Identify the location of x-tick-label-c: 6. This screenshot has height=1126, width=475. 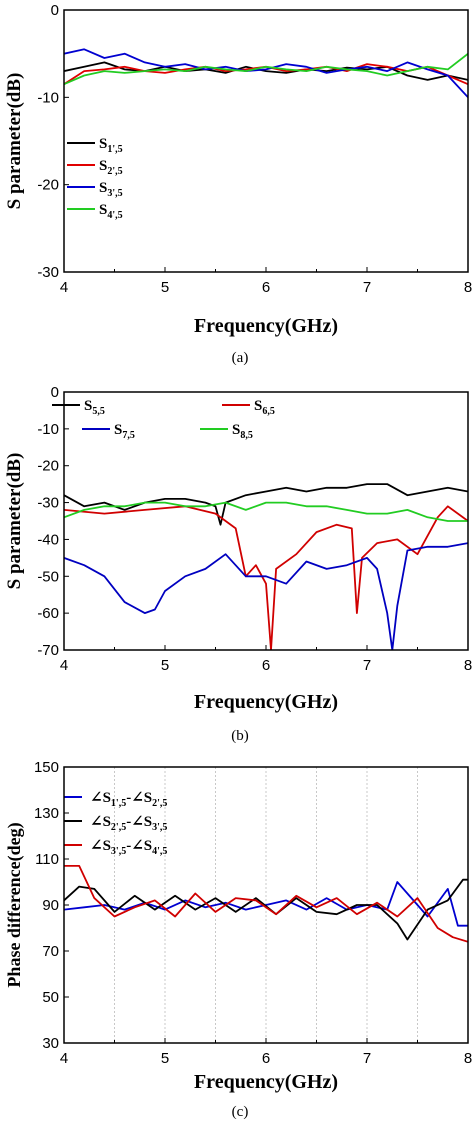
(266, 1058).